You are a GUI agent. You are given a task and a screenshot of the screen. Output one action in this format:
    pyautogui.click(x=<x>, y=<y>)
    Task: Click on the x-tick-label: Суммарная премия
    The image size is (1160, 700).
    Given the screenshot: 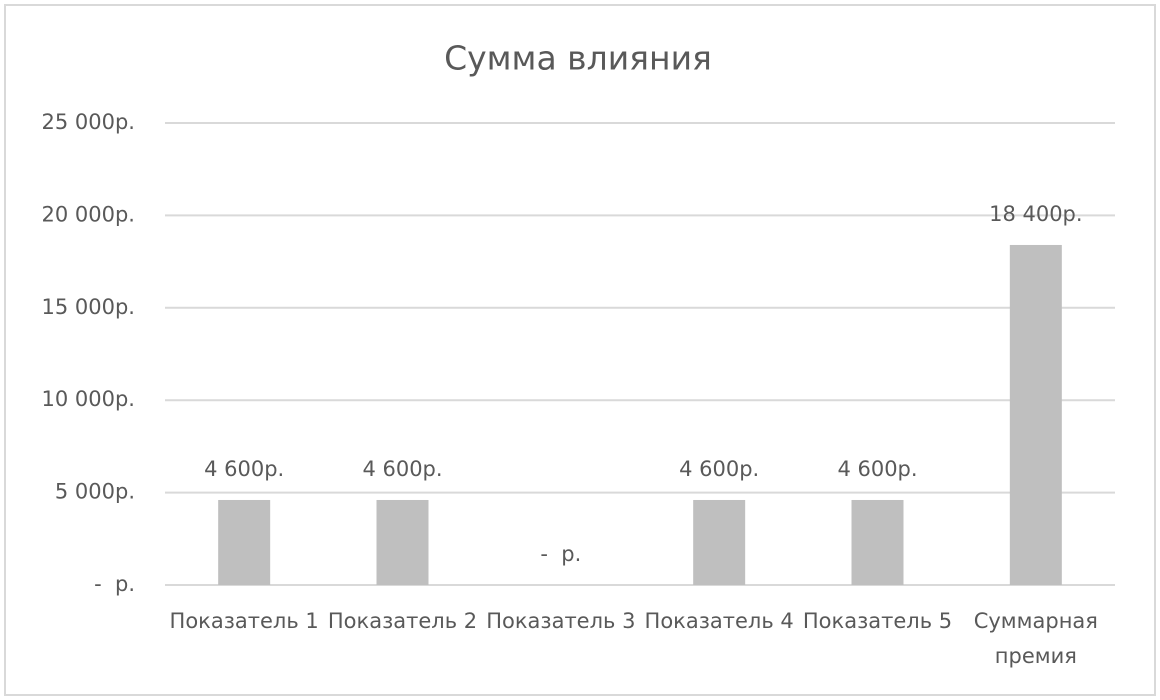 What is the action you would take?
    pyautogui.click(x=1035, y=638)
    